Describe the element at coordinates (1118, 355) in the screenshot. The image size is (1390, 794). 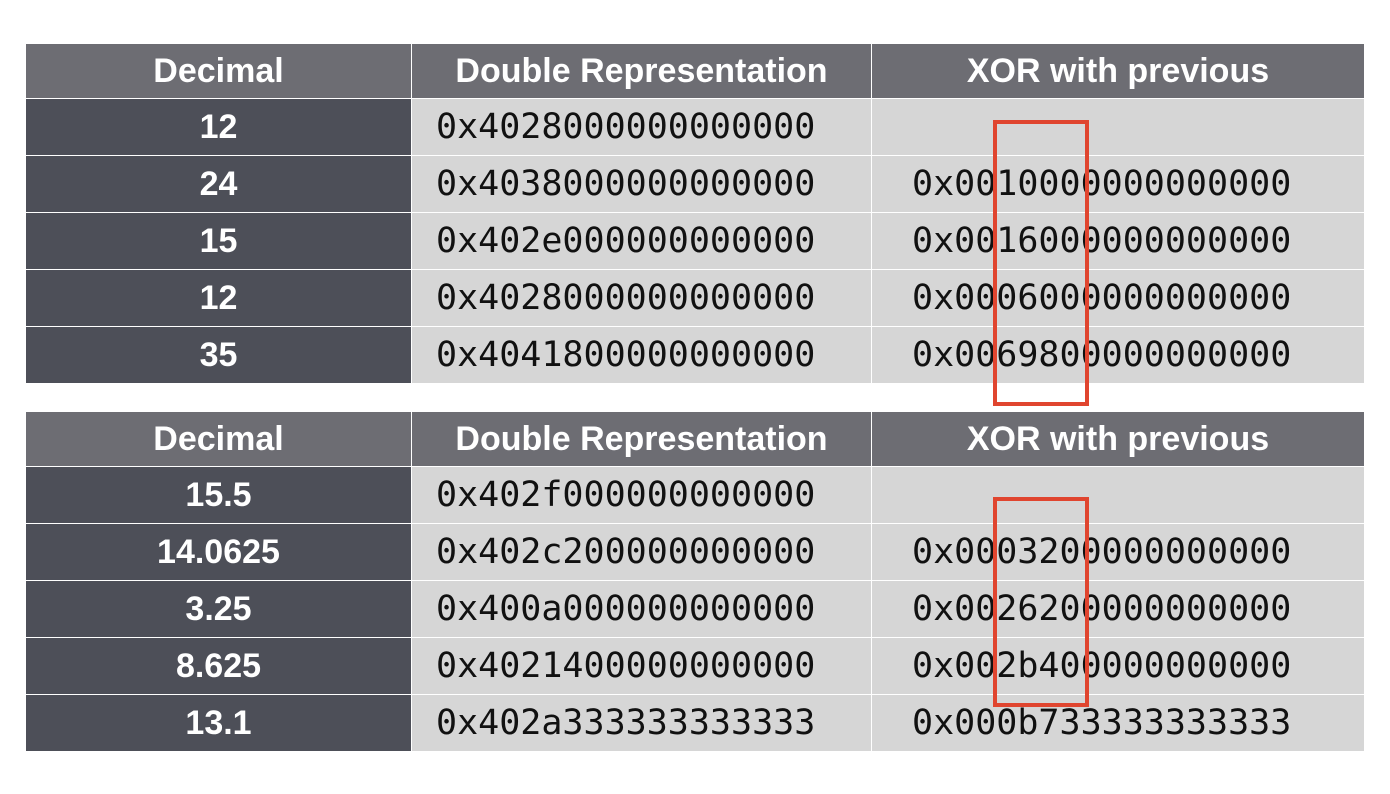
I see `xor-cell: 0x0069800000000000` at that location.